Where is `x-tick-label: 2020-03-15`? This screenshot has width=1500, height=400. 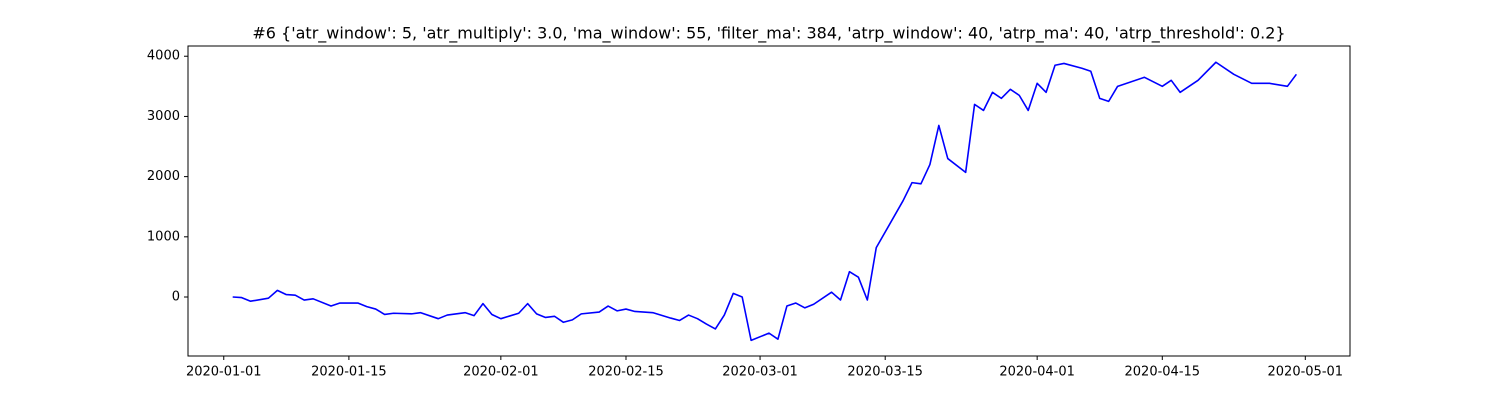
x-tick-label: 2020-03-15 is located at coordinates (885, 372).